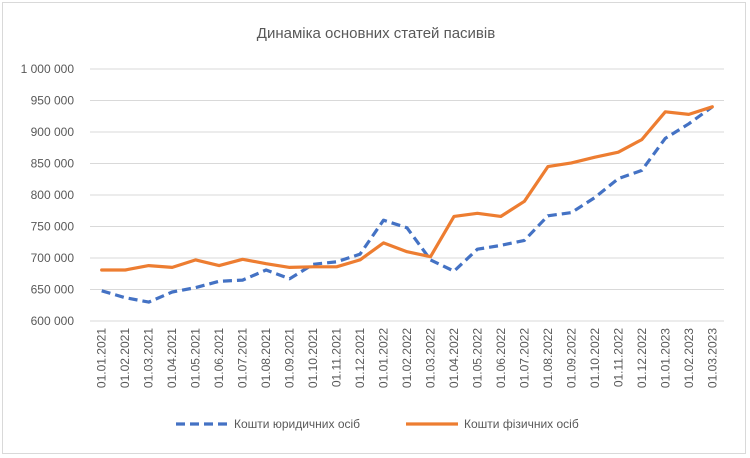 Image resolution: width=750 pixels, height=458 pixels. What do you see at coordinates (712, 358) in the screenshot?
I see `x-tick-label: 01.03.2023` at bounding box center [712, 358].